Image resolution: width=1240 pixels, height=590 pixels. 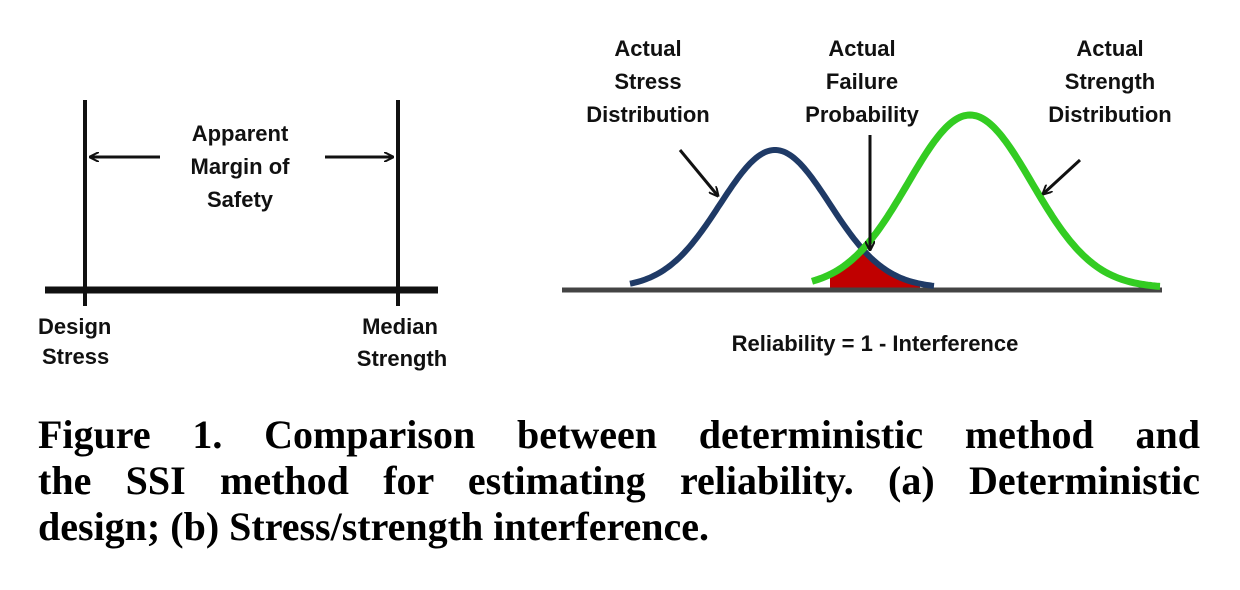 What do you see at coordinates (240, 133) in the screenshot?
I see `label: Apparent` at bounding box center [240, 133].